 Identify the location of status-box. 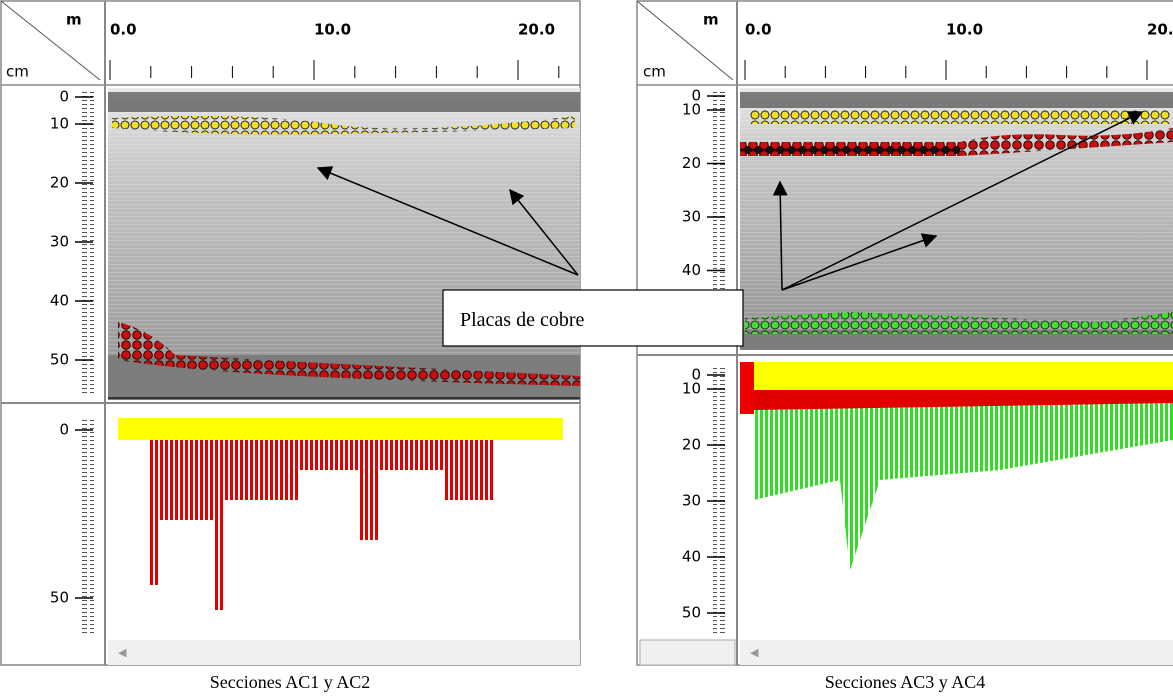
(687, 652).